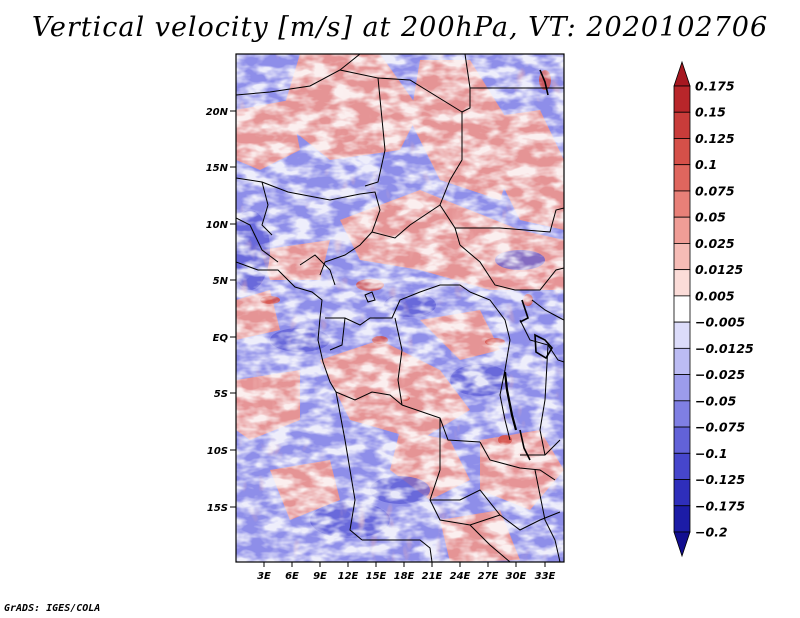  Describe the element at coordinates (221, 281) in the screenshot. I see `lat-label-5n: 5N` at that location.